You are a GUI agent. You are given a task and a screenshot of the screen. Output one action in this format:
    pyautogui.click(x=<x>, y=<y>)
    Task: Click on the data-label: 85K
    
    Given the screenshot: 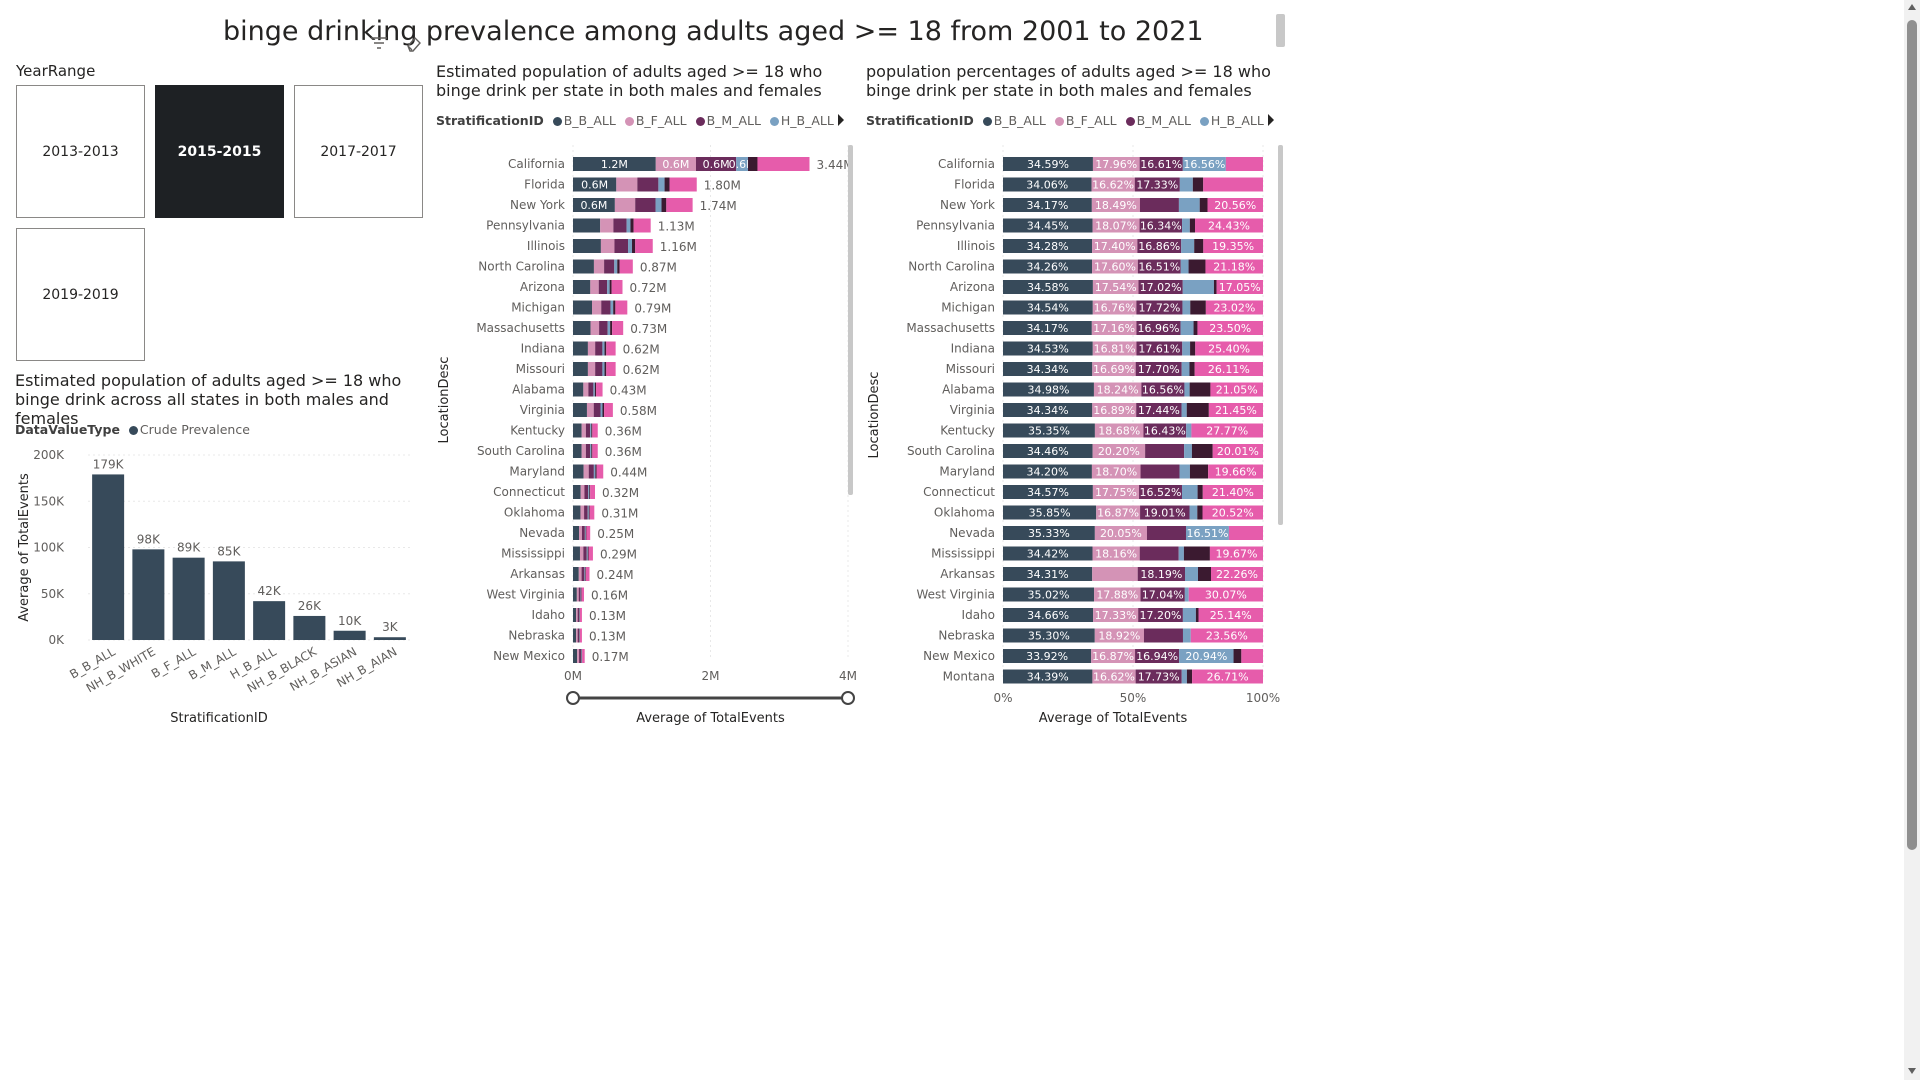 What is the action you would take?
    pyautogui.click(x=229, y=551)
    